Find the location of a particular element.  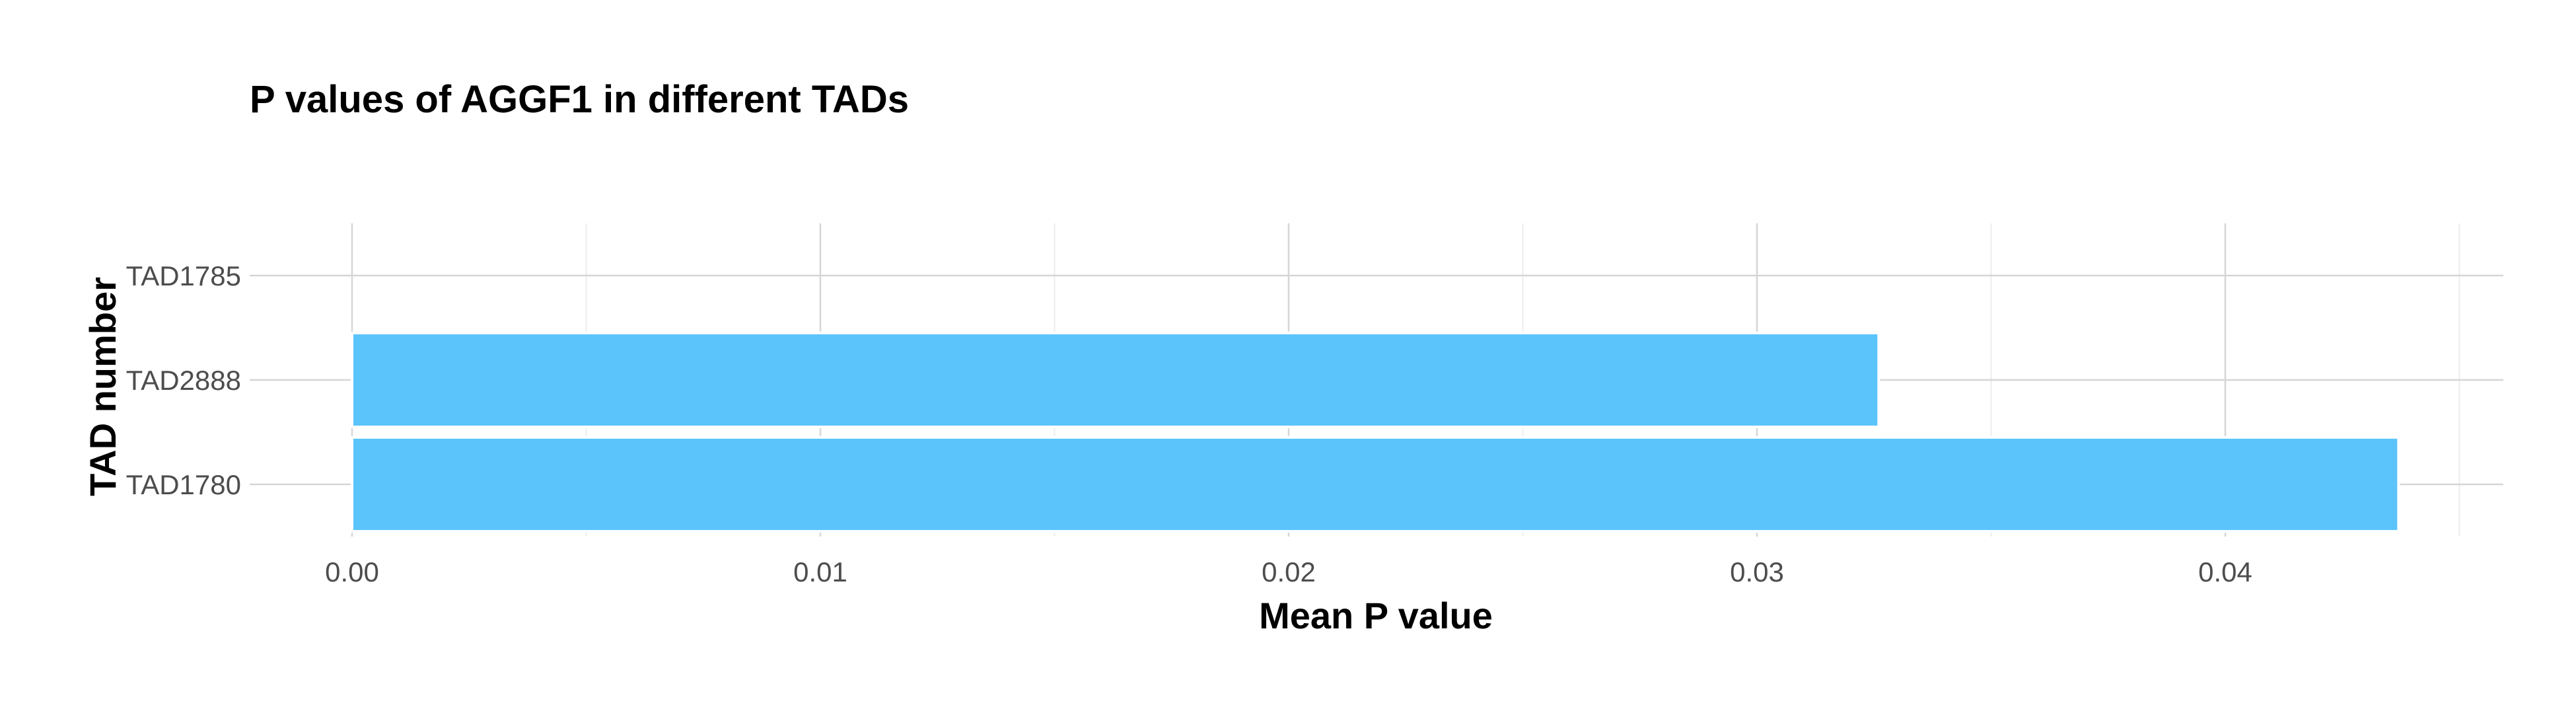

chart-title: P values of AGGF1 in different TADs is located at coordinates (579, 99).